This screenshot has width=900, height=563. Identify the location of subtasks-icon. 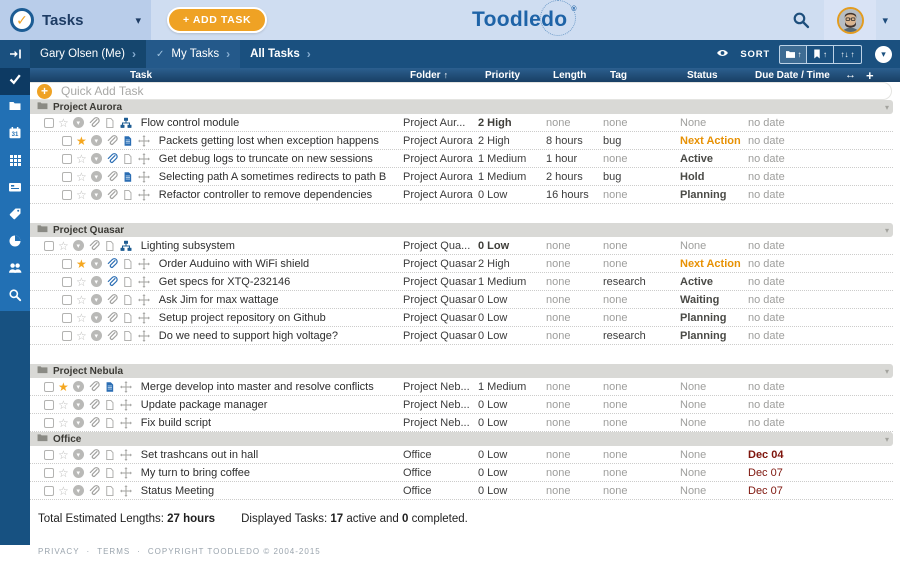
(126, 123).